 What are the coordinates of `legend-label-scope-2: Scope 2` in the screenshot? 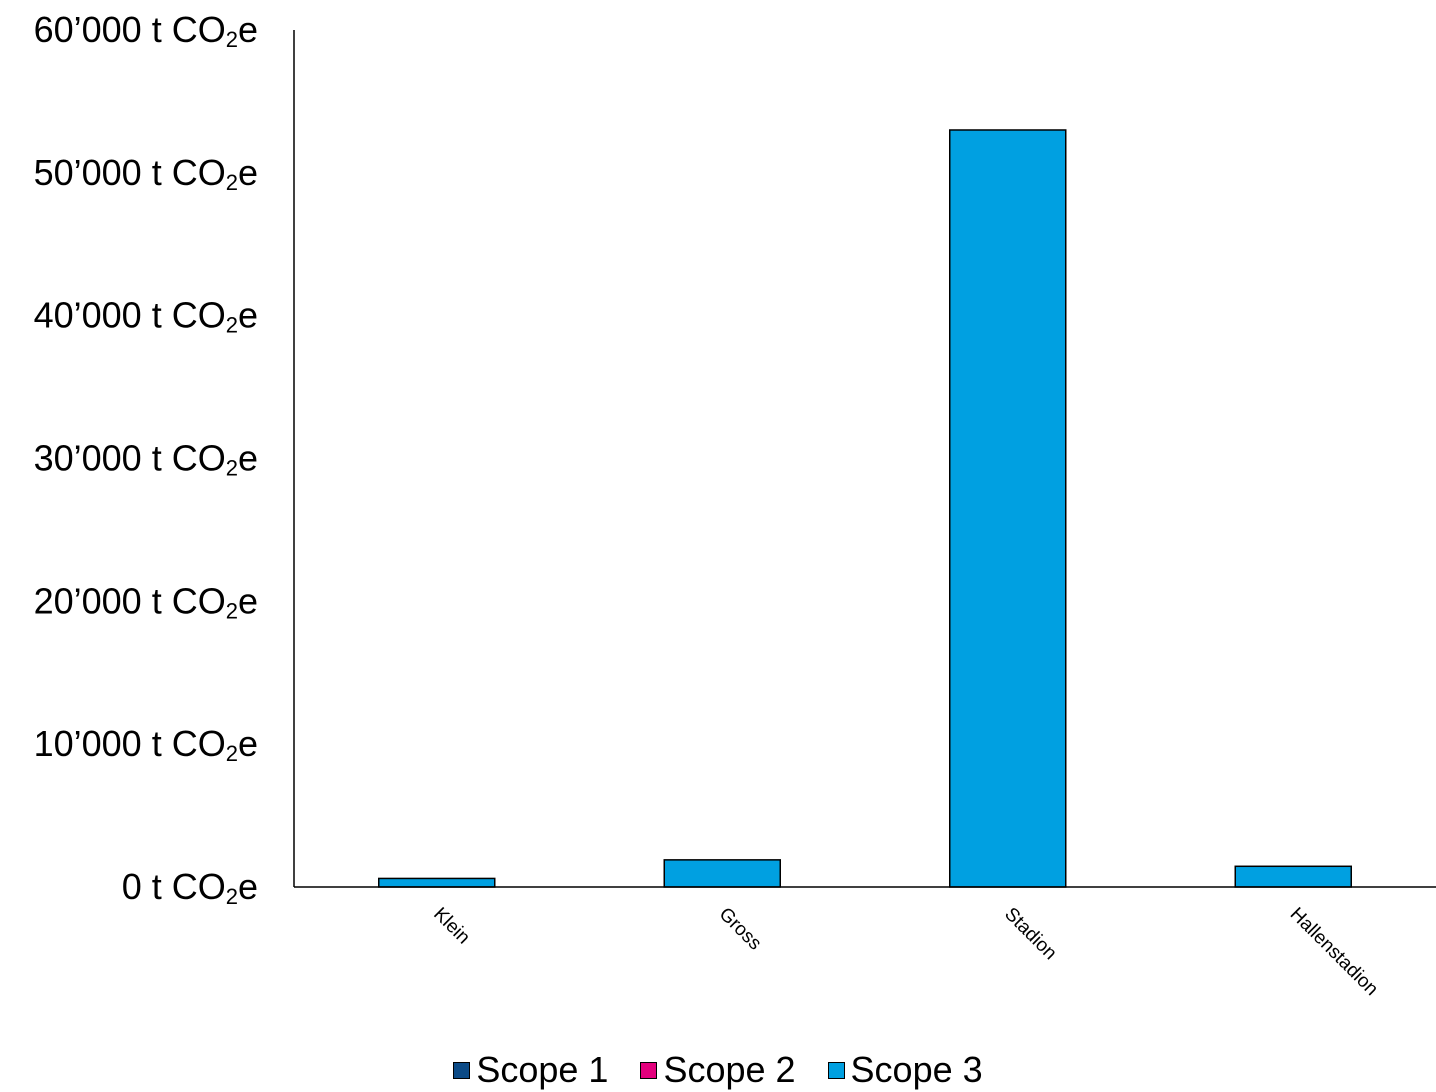 It's located at (729, 1069).